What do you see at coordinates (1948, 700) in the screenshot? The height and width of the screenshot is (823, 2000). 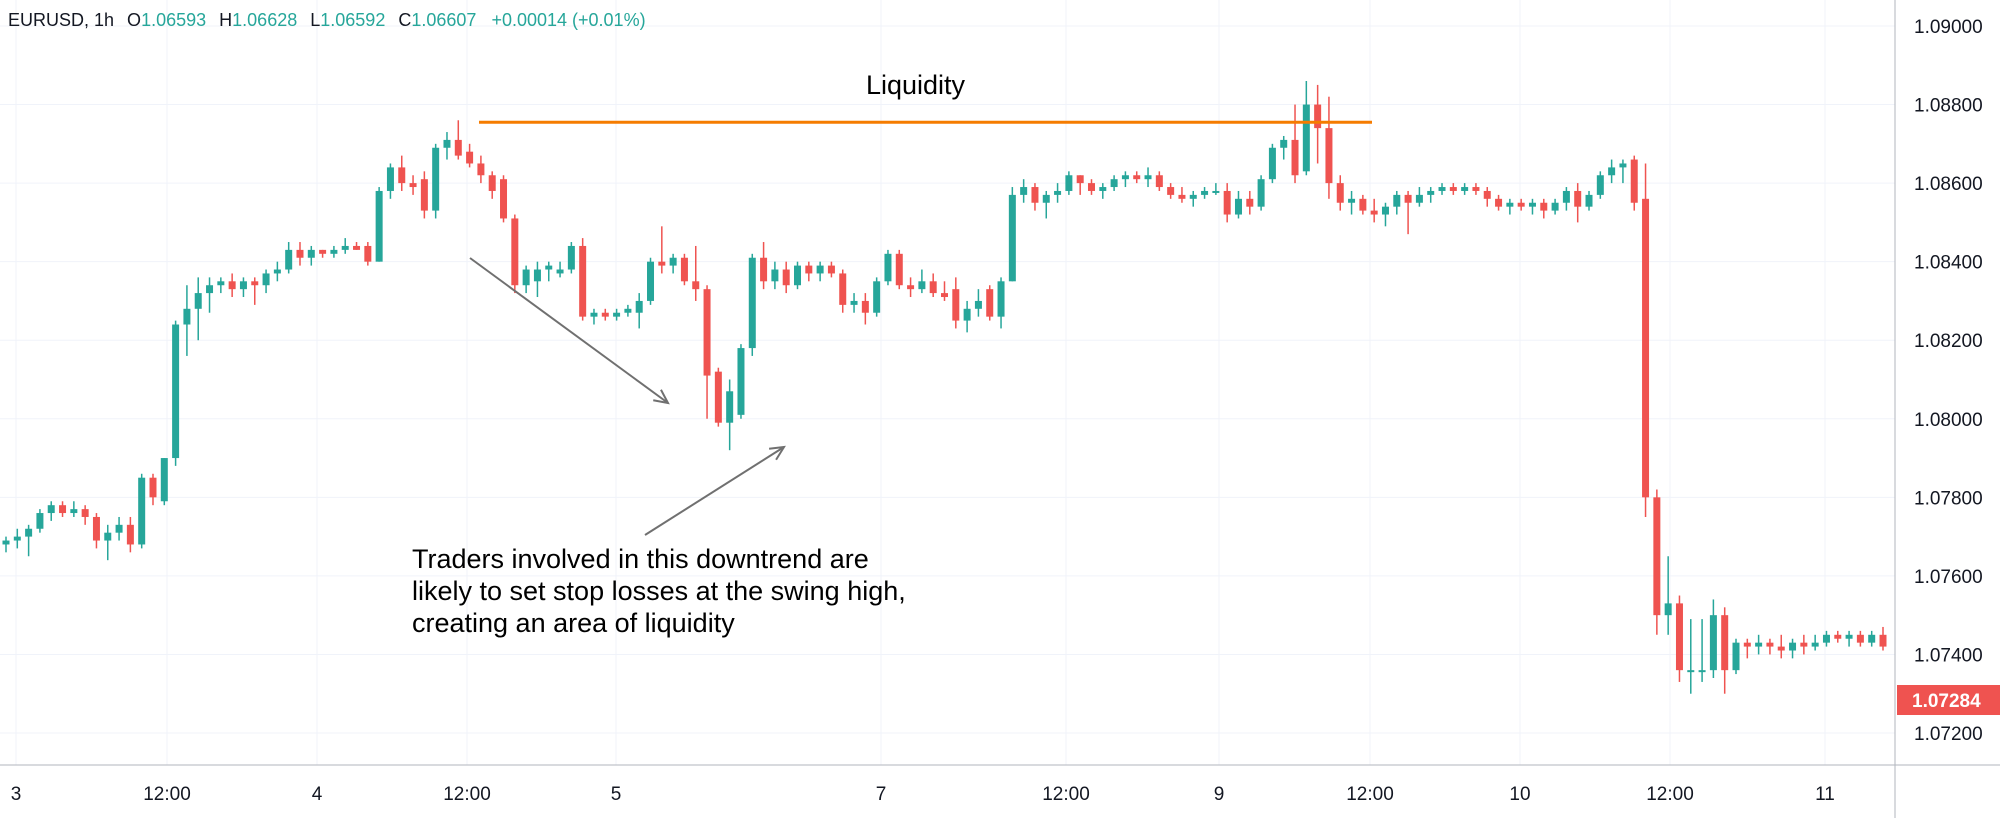 I see `last-price-badge` at bounding box center [1948, 700].